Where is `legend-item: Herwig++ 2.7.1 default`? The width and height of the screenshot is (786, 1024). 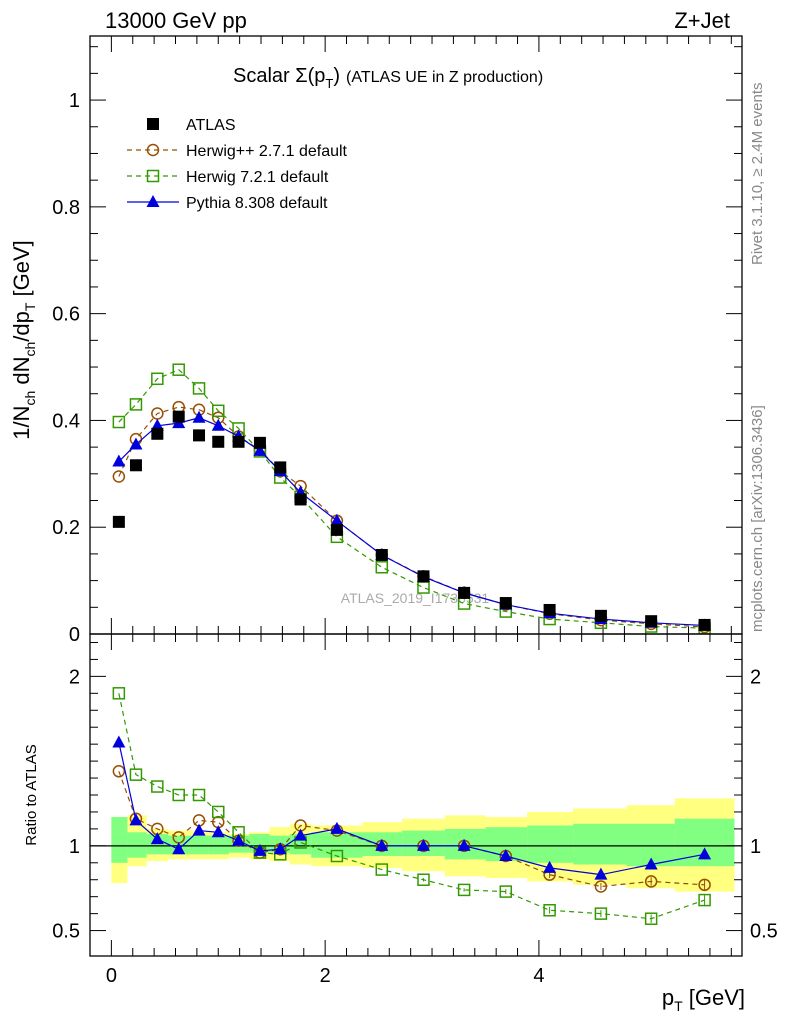
legend-item: Herwig++ 2.7.1 default is located at coordinates (237, 151).